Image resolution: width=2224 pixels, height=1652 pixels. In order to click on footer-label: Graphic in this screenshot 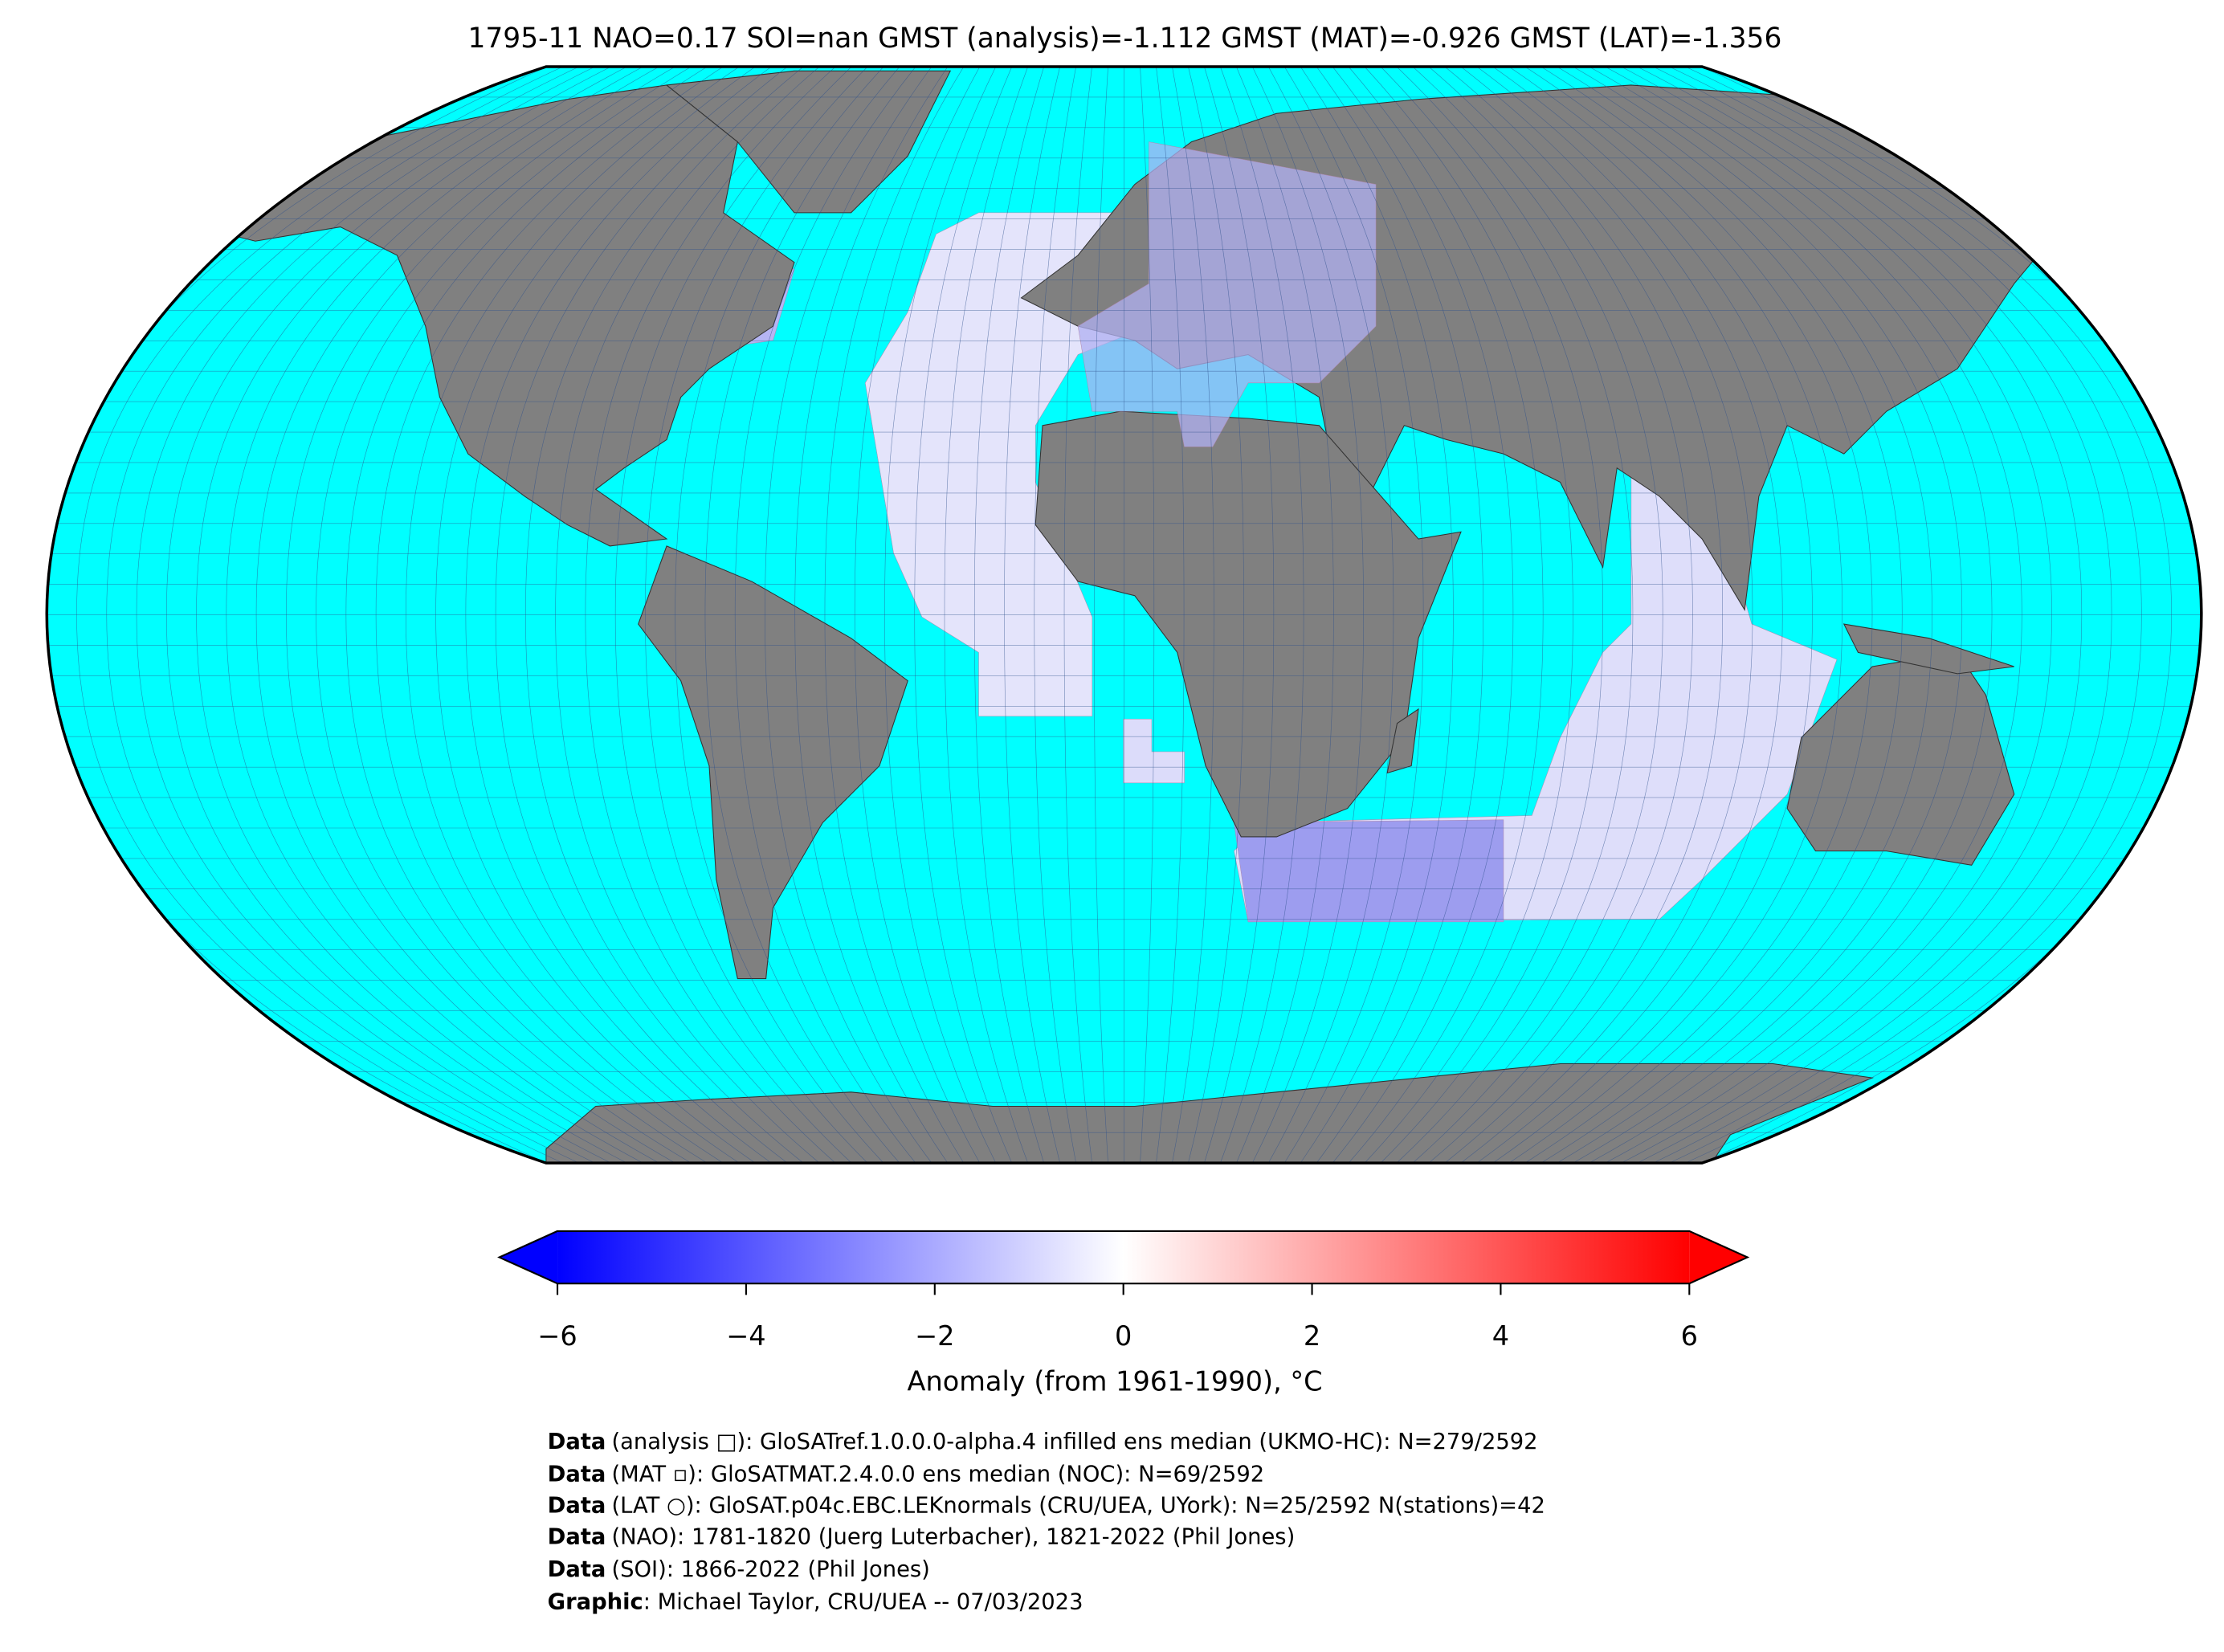, I will do `click(595, 1601)`.